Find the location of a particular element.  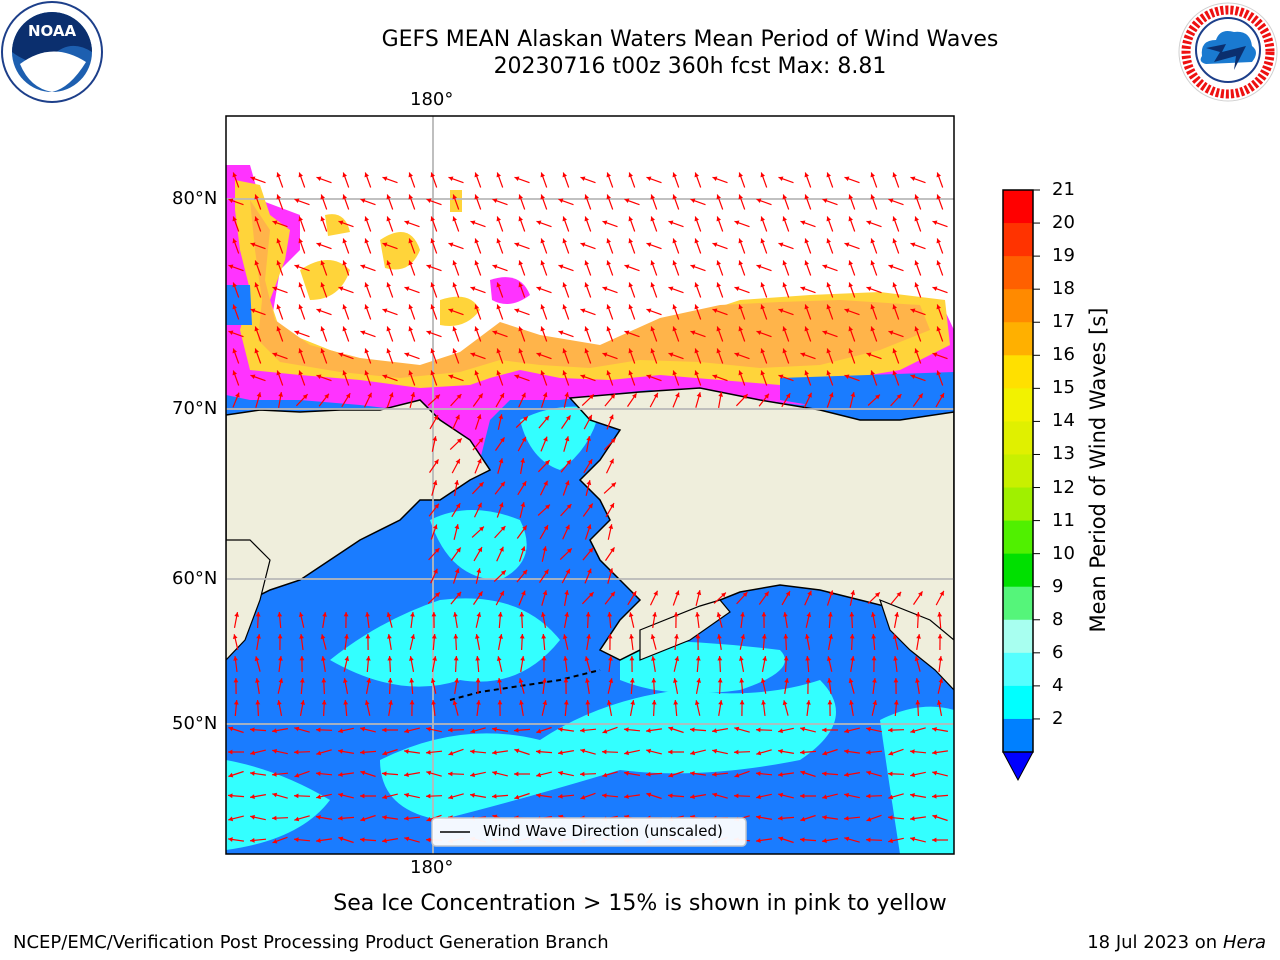

lat-label-70: 70°N is located at coordinates (195, 408).